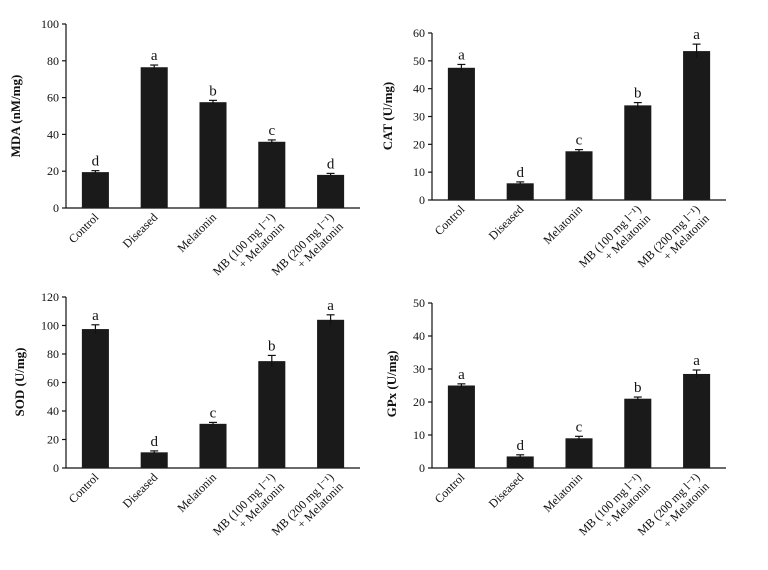  What do you see at coordinates (391, 384) in the screenshot?
I see `gpx-y-axis-label: GPx (U/mg)` at bounding box center [391, 384].